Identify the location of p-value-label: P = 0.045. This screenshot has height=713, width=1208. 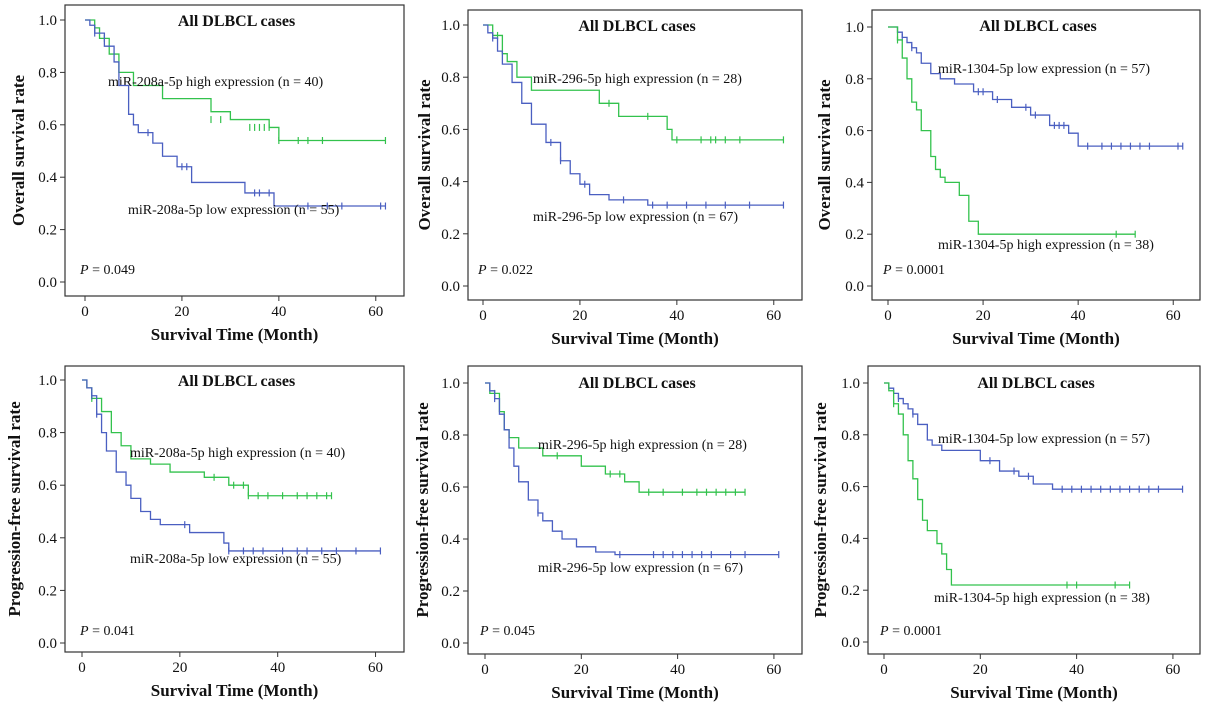
(507, 631).